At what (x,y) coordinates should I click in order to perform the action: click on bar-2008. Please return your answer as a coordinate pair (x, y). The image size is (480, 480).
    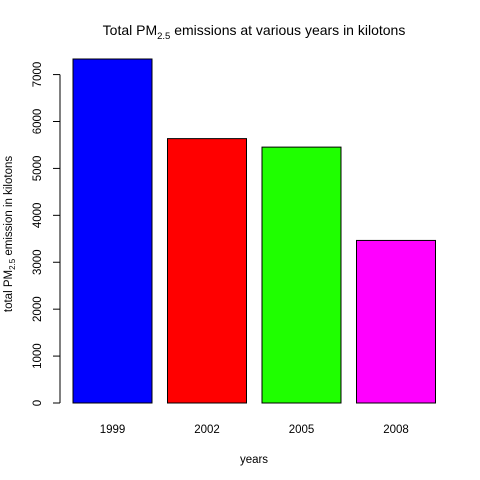
    Looking at the image, I should click on (396, 321).